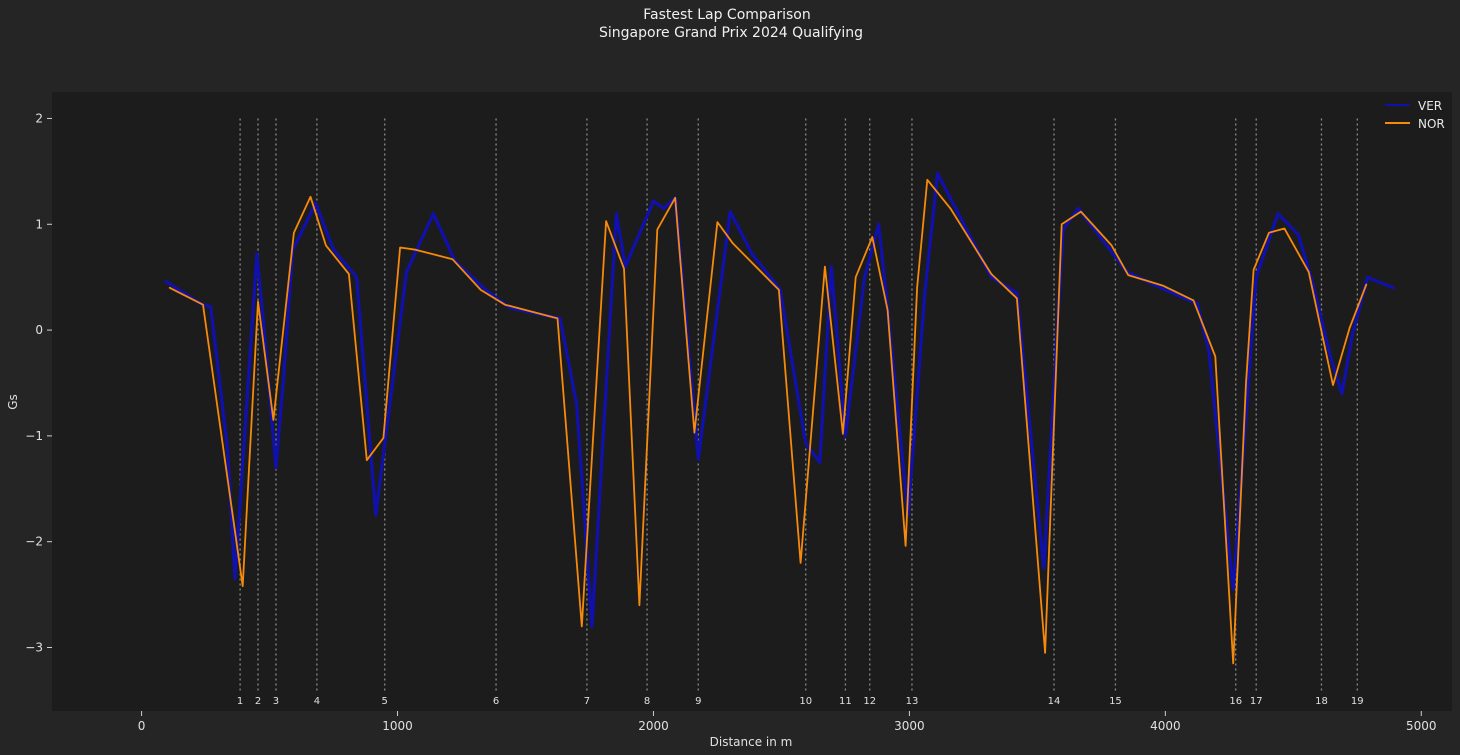  Describe the element at coordinates (142, 726) in the screenshot. I see `x-tick-label: 0` at that location.